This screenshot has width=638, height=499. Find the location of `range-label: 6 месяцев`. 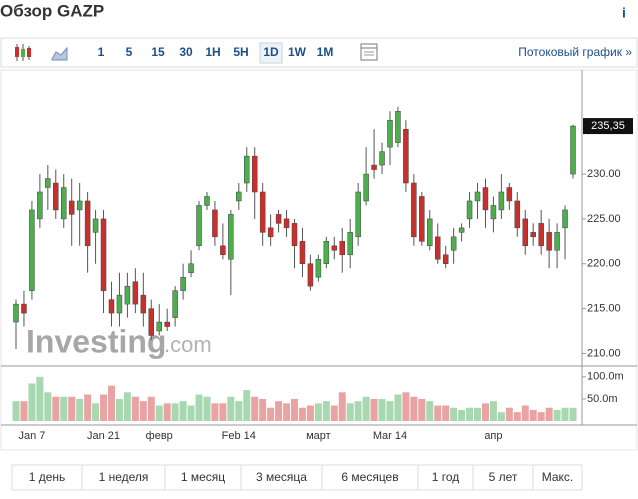

range-label: 6 месяцев is located at coordinates (369, 477).